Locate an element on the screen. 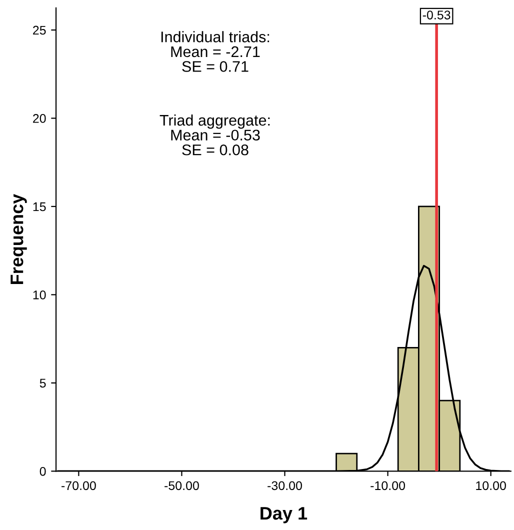 The width and height of the screenshot is (514, 530). x-tick-label: -10.00 is located at coordinates (388, 485).